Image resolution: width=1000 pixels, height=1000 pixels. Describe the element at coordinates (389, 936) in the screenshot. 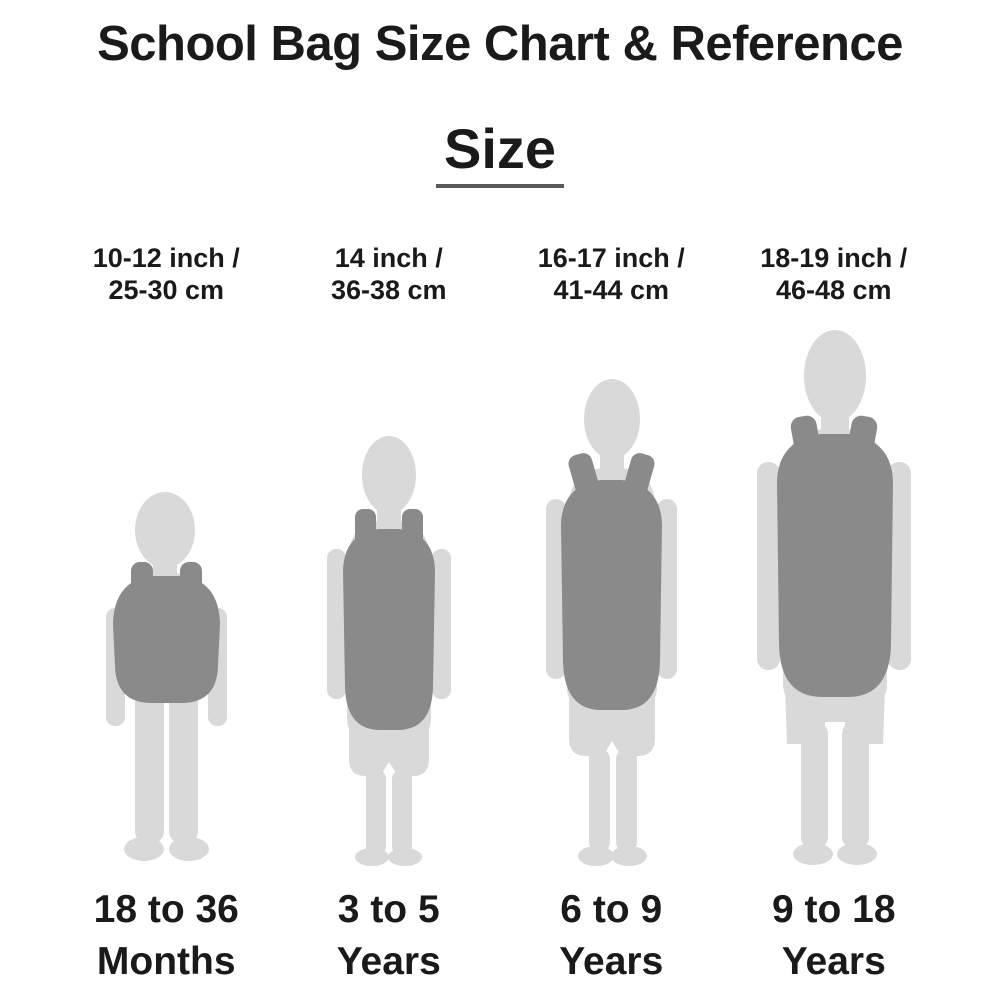

I see `age-label: 3 to 5 Years` at that location.